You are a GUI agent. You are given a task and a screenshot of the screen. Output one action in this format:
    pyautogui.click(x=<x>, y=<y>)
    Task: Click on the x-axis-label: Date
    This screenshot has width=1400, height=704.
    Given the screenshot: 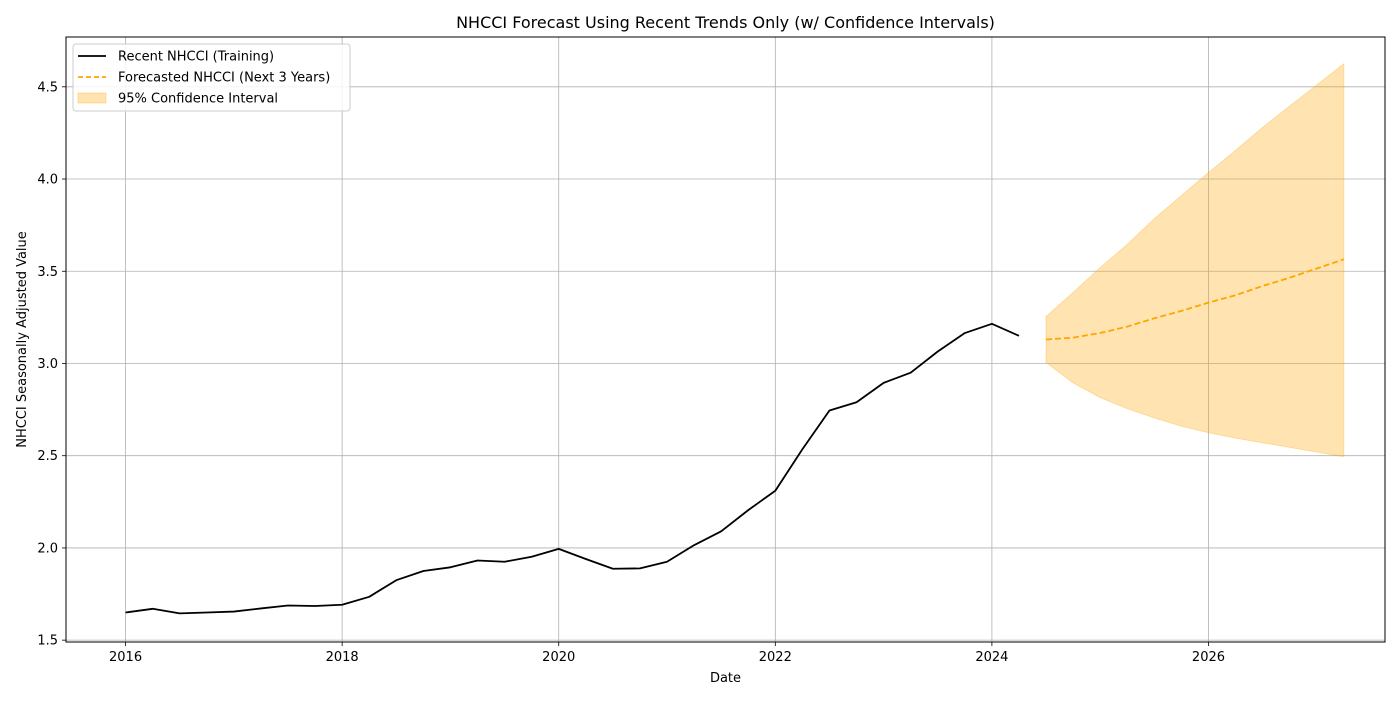 What is the action you would take?
    pyautogui.click(x=725, y=678)
    